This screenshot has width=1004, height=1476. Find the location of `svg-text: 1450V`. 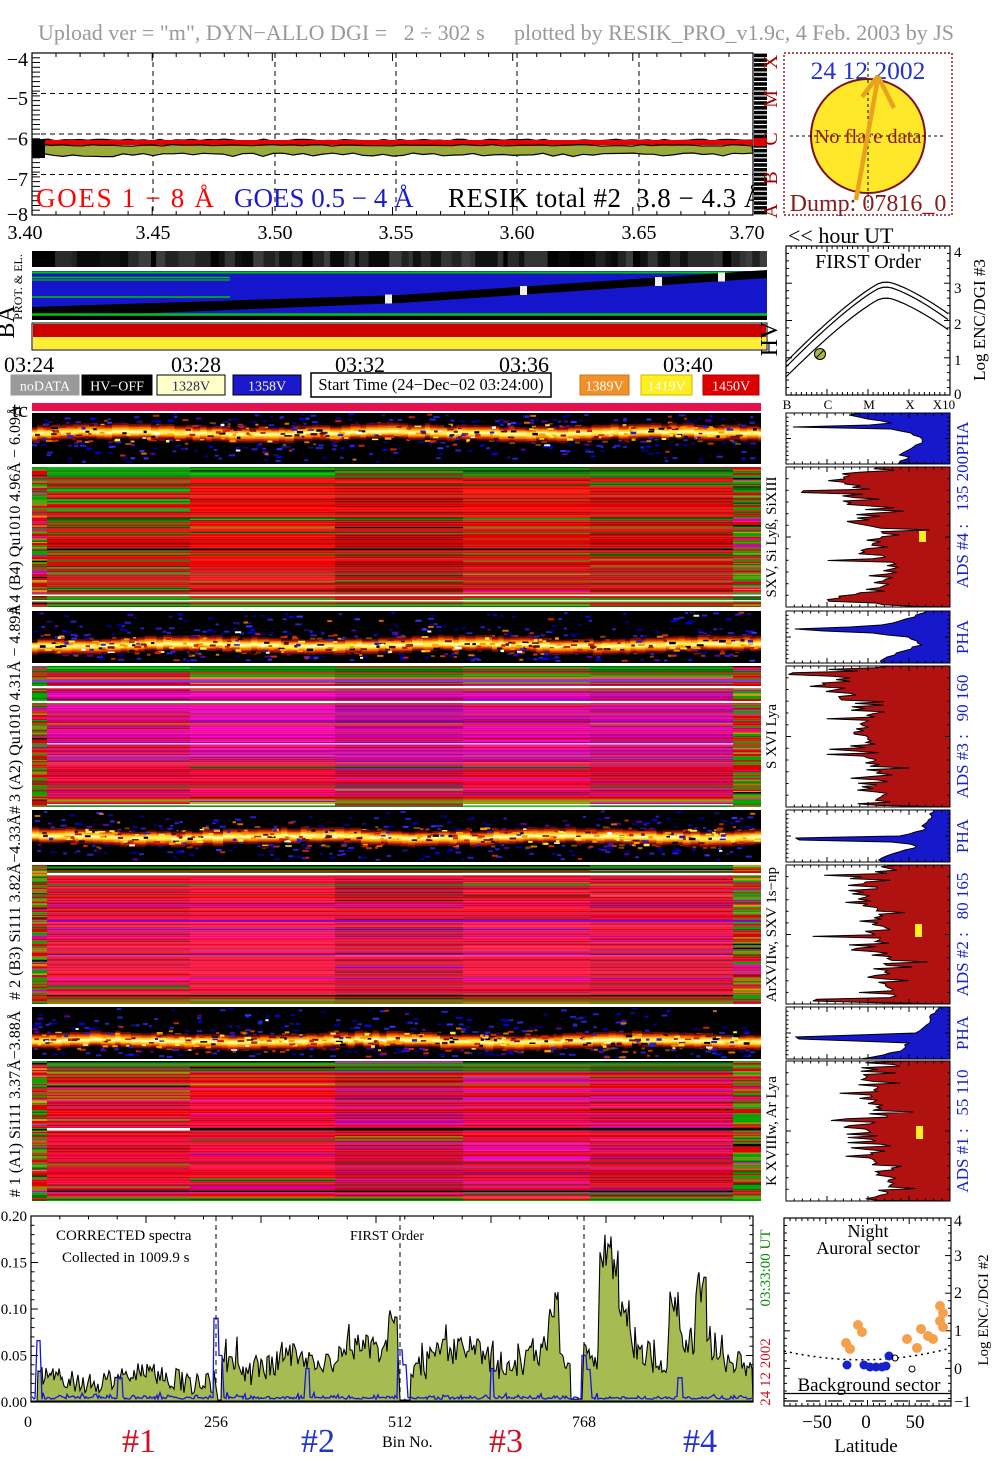

svg-text: 1450V is located at coordinates (731, 387).